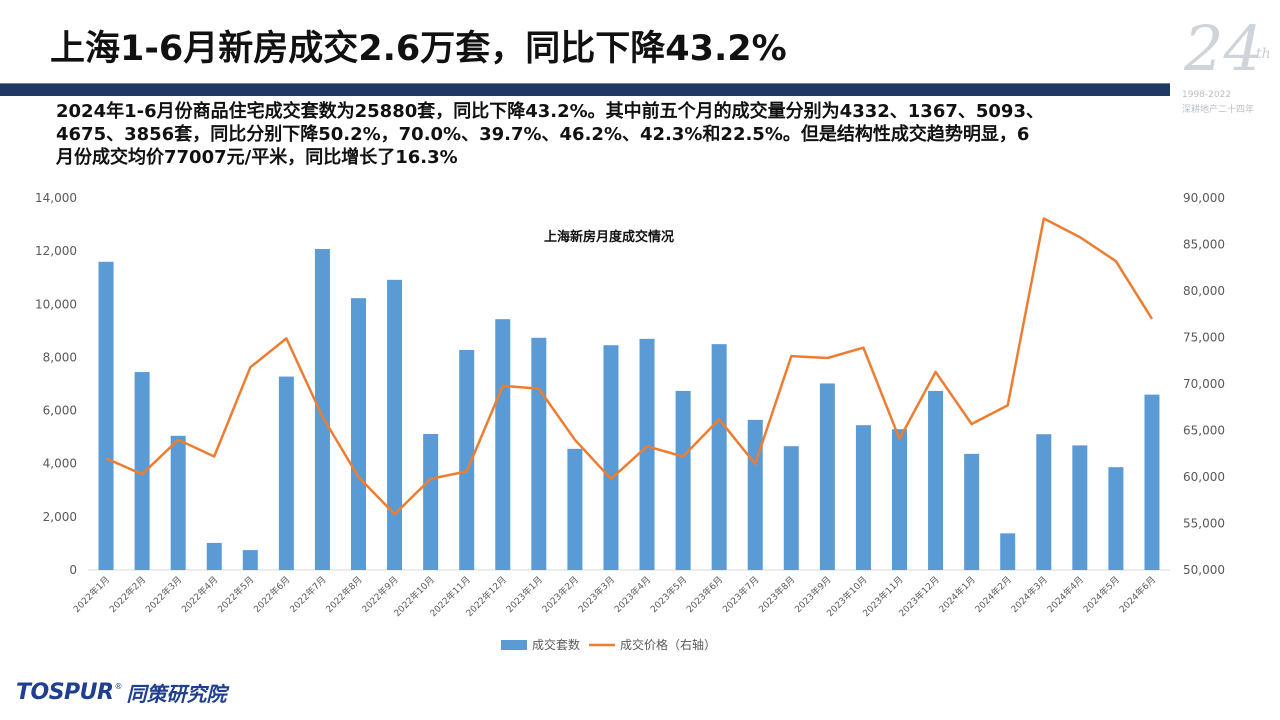 Image resolution: width=1280 pixels, height=720 pixels. Describe the element at coordinates (683, 480) in the screenshot. I see `bar-2023年5月` at that location.